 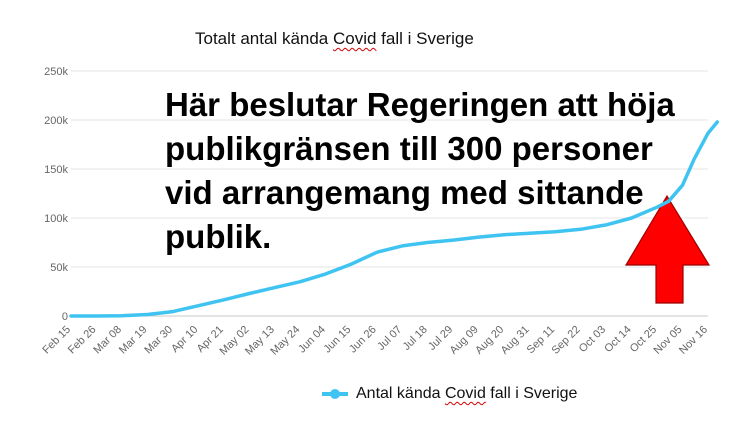 I want to click on y-tick-label-150k: 150k, so click(x=56, y=170).